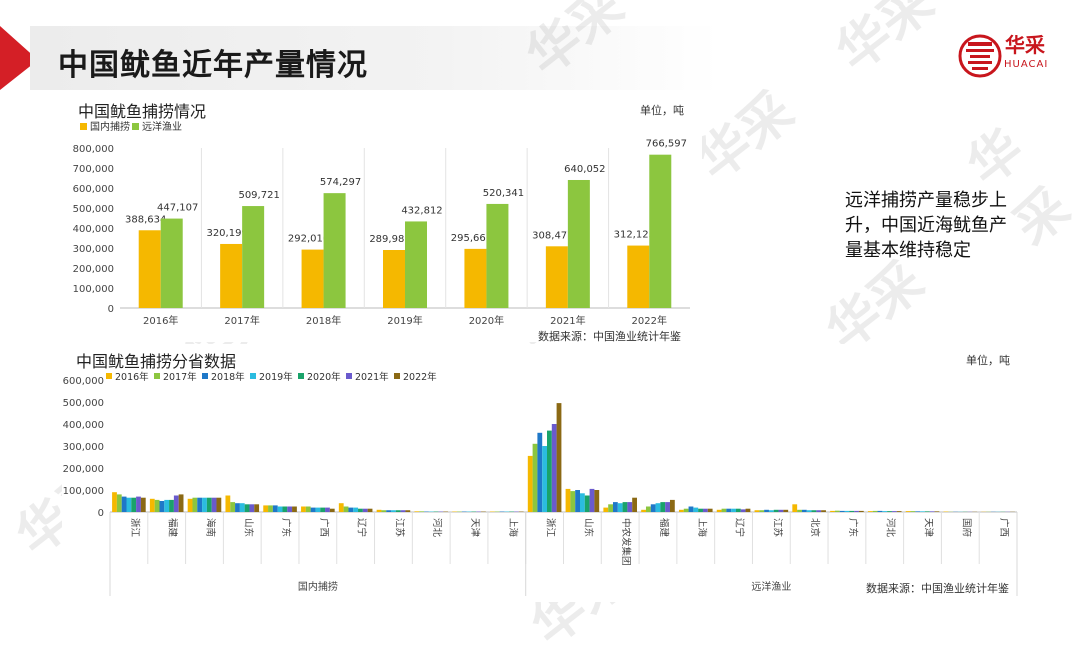  What do you see at coordinates (437, 528) in the screenshot?
I see `x-tick-label: 河北` at bounding box center [437, 528].